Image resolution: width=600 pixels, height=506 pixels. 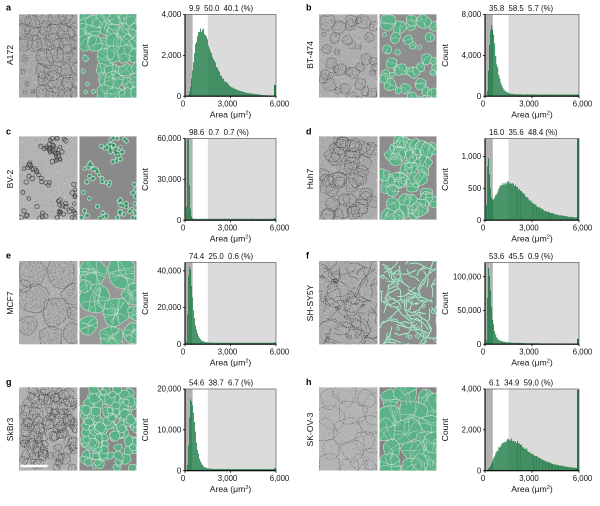 I want to click on svg-text: g, so click(x=9, y=382).